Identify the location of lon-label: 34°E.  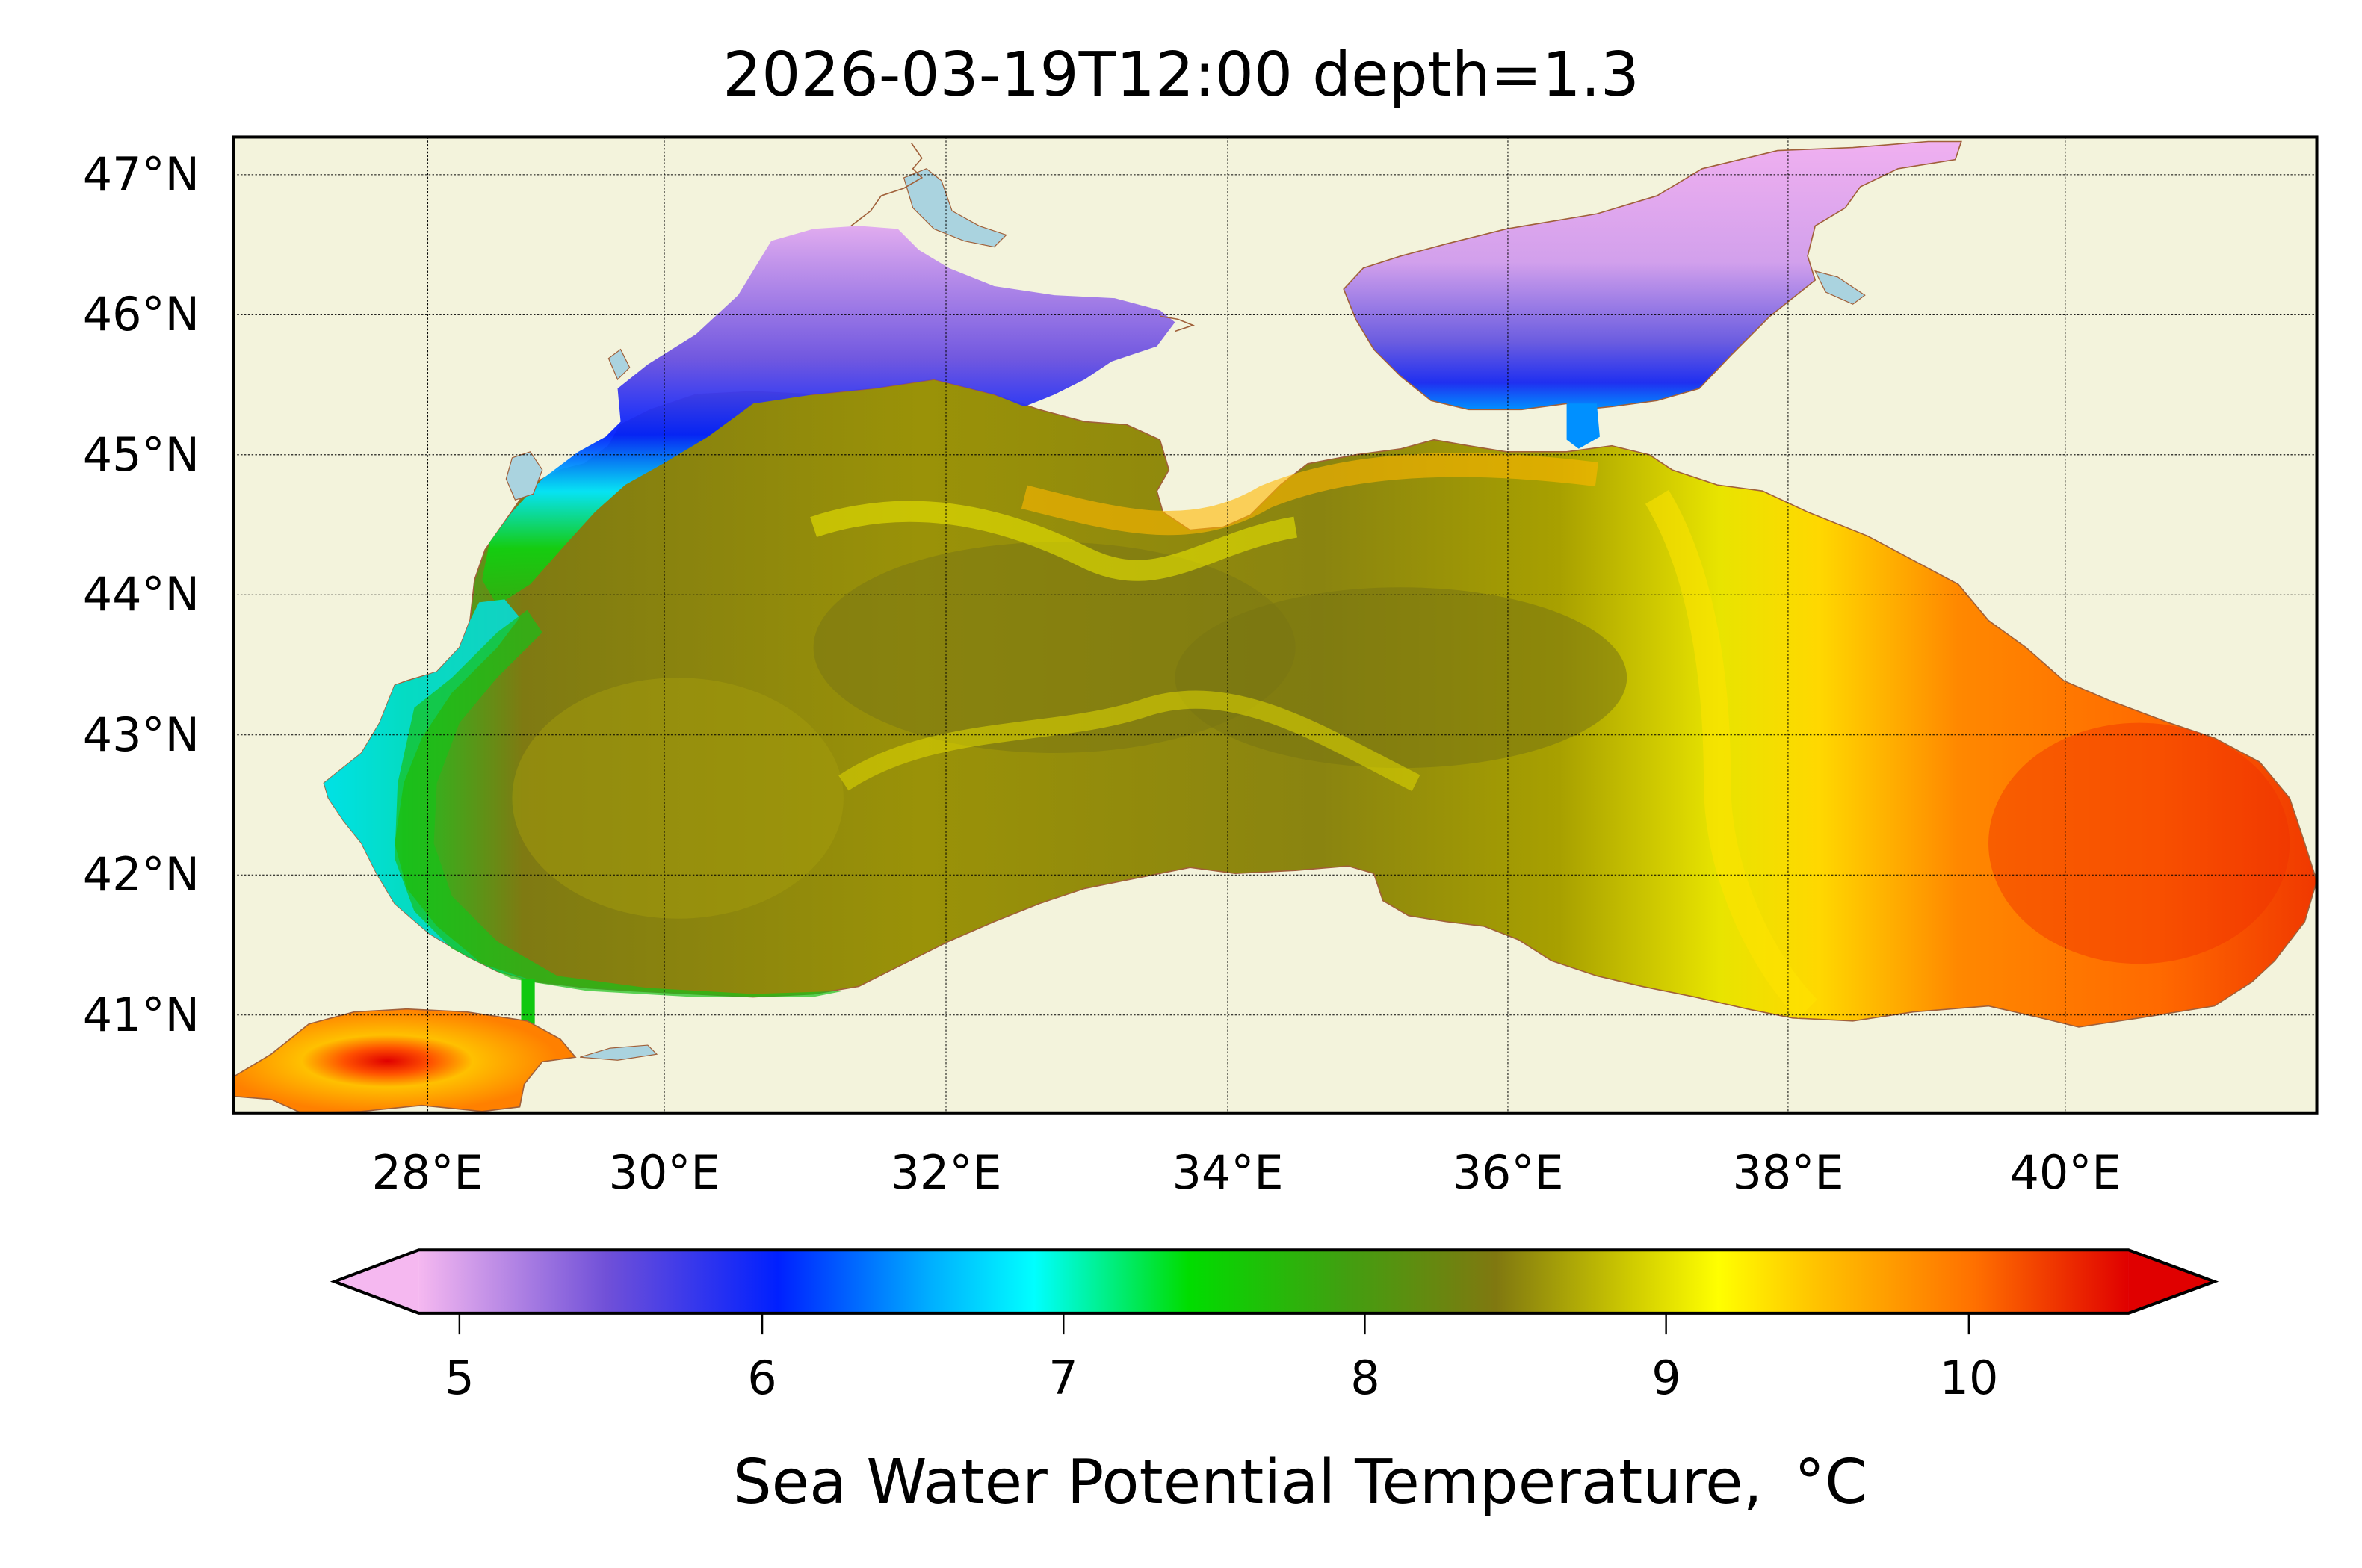
(1228, 1172).